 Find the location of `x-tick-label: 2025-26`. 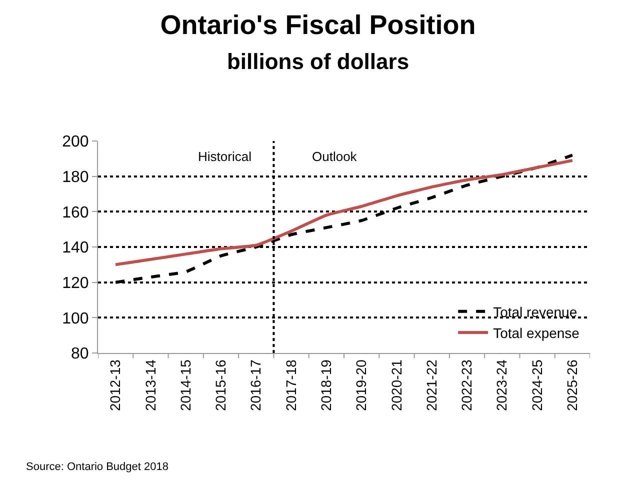

x-tick-label: 2025-26 is located at coordinates (572, 385).